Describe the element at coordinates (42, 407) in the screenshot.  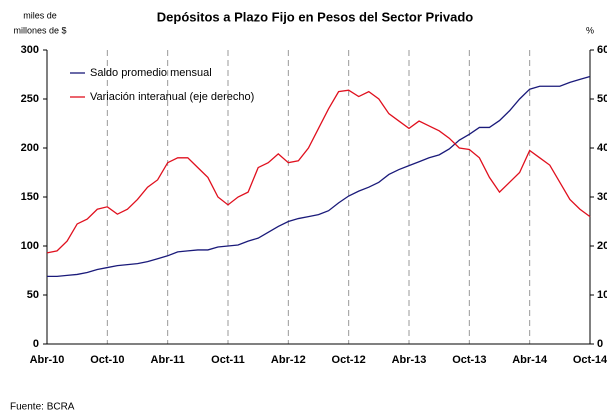
I see `source: Fuente: BCRA` at that location.